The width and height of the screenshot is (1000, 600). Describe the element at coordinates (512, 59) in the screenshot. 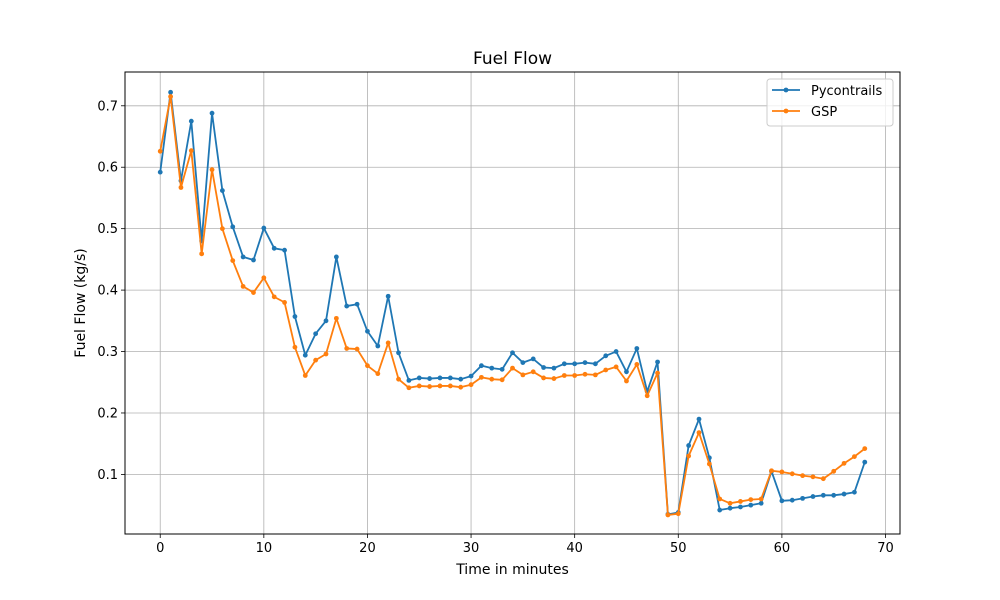

I see `chart-title: Fuel Flow` at that location.